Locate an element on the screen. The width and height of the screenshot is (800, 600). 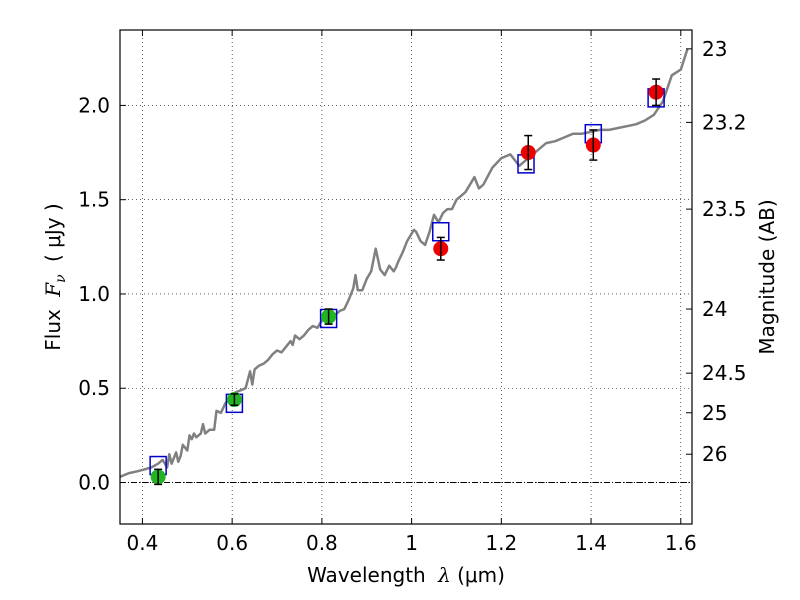
x-tick-label: 1.2 is located at coordinates (501, 543).